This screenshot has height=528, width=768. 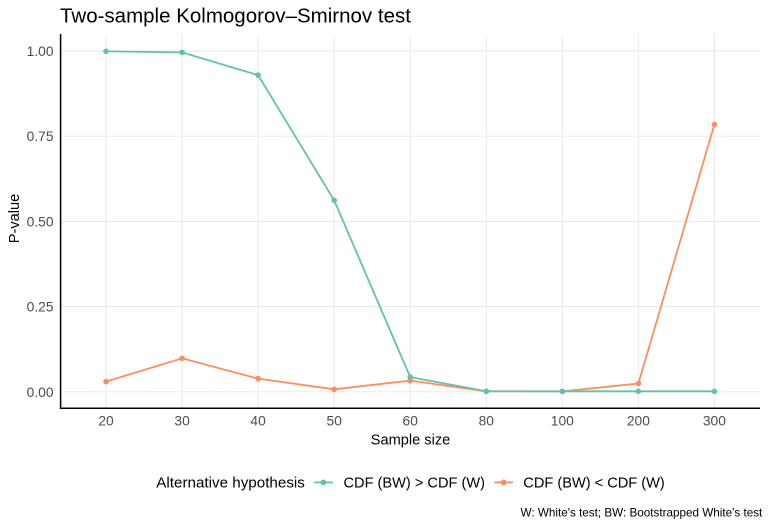 I want to click on svg-text: CDF (BW) > CDF (W), so click(x=414, y=484).